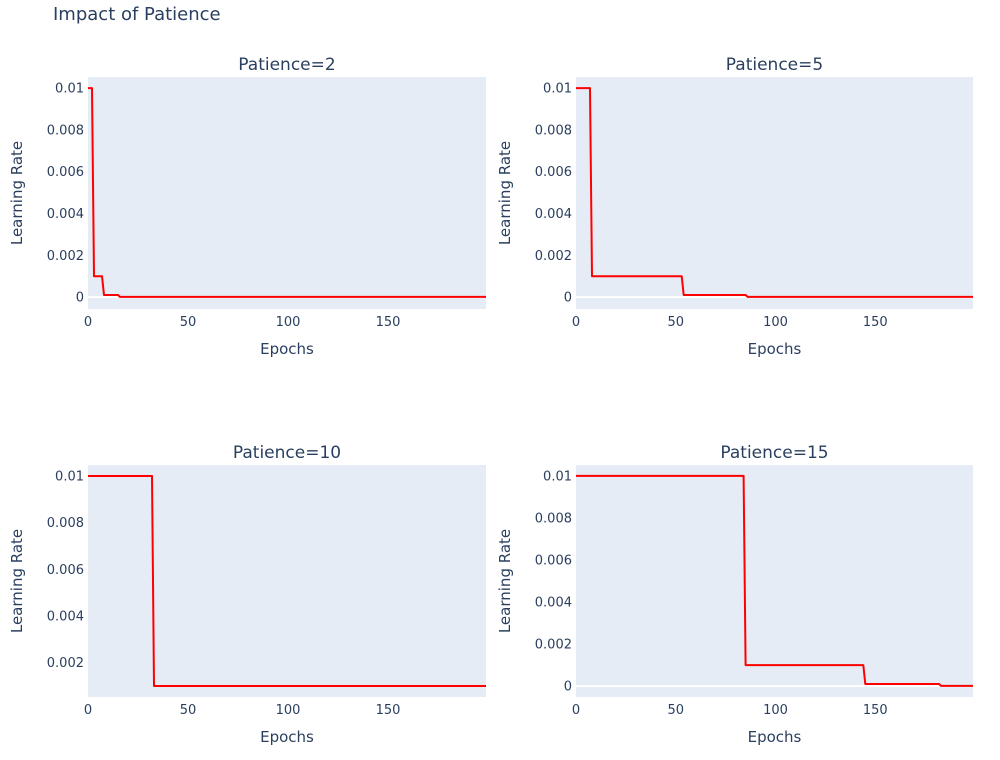  I want to click on subplot-title: Patience=10, so click(287, 453).